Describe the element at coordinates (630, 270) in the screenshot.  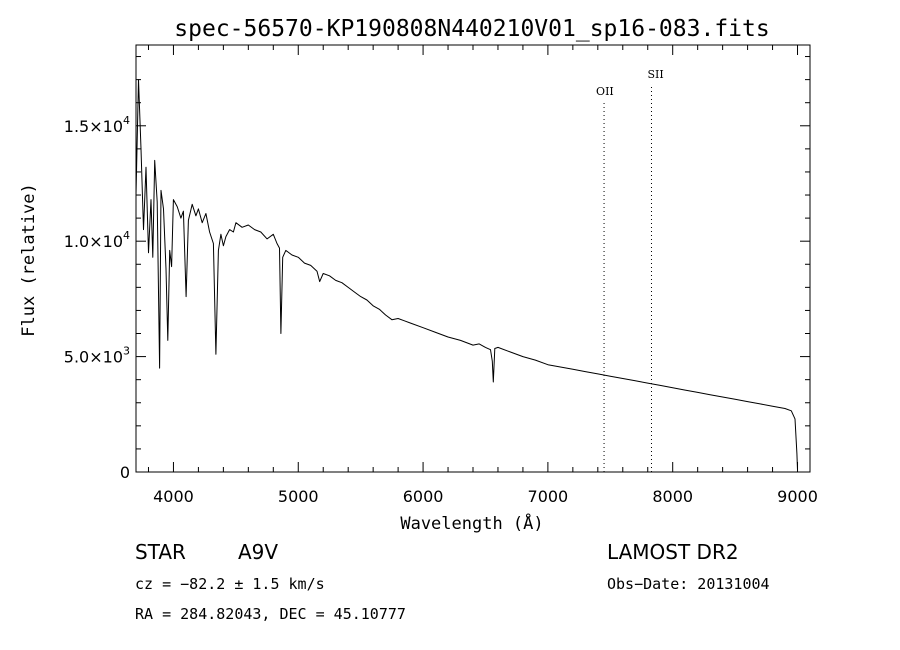
I see `line-annotations: OII SII` at that location.